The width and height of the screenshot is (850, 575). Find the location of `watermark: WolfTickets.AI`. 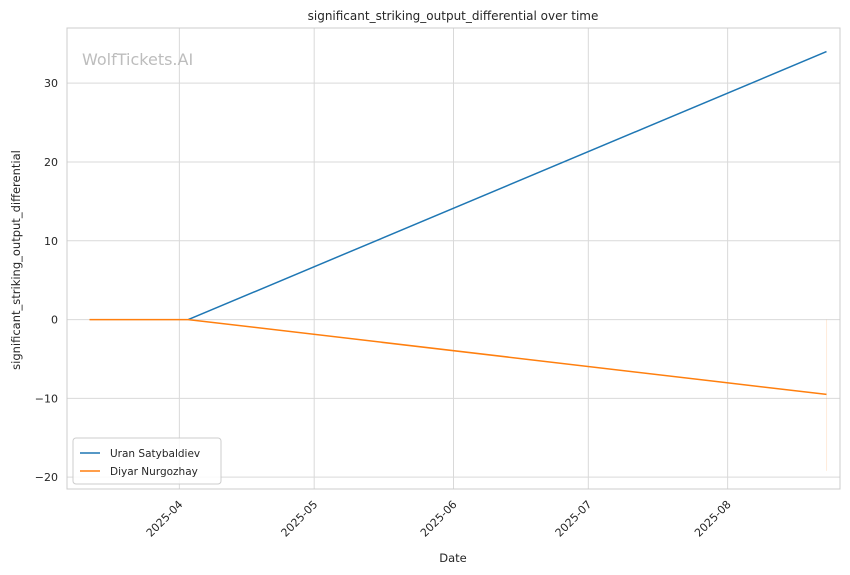

watermark: WolfTickets.AI is located at coordinates (137, 59).